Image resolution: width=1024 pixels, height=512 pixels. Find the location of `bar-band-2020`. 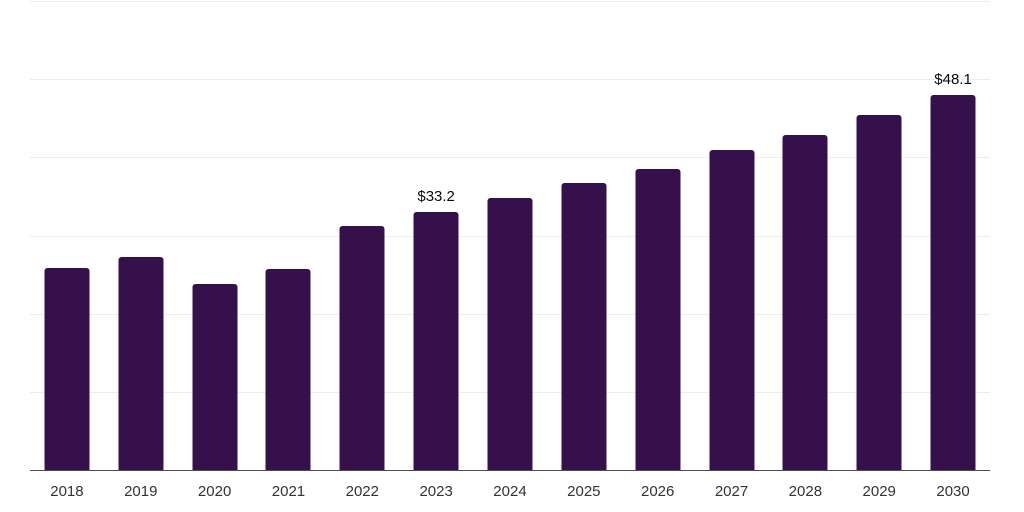

bar-band-2020 is located at coordinates (215, 235).